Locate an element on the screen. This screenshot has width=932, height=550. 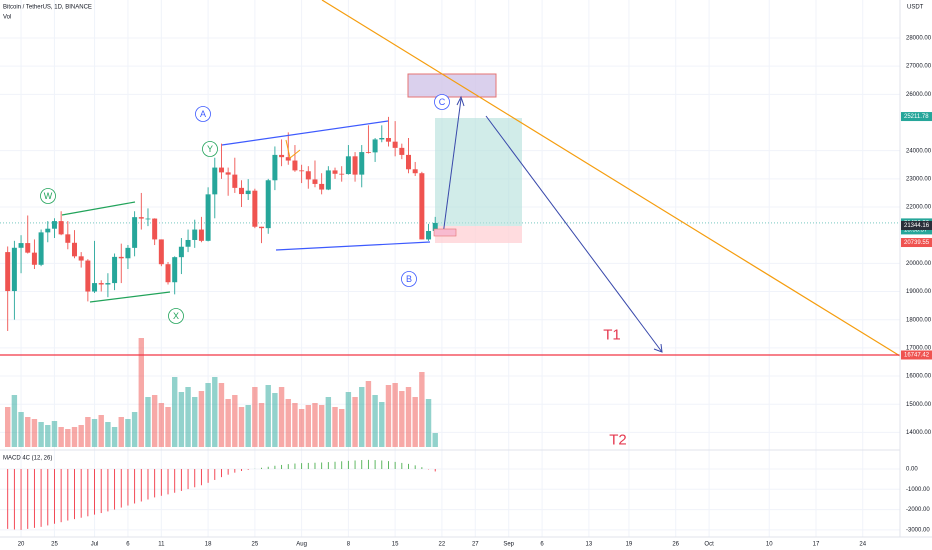
y-tick-label: 27000.00 is located at coordinates (919, 67).